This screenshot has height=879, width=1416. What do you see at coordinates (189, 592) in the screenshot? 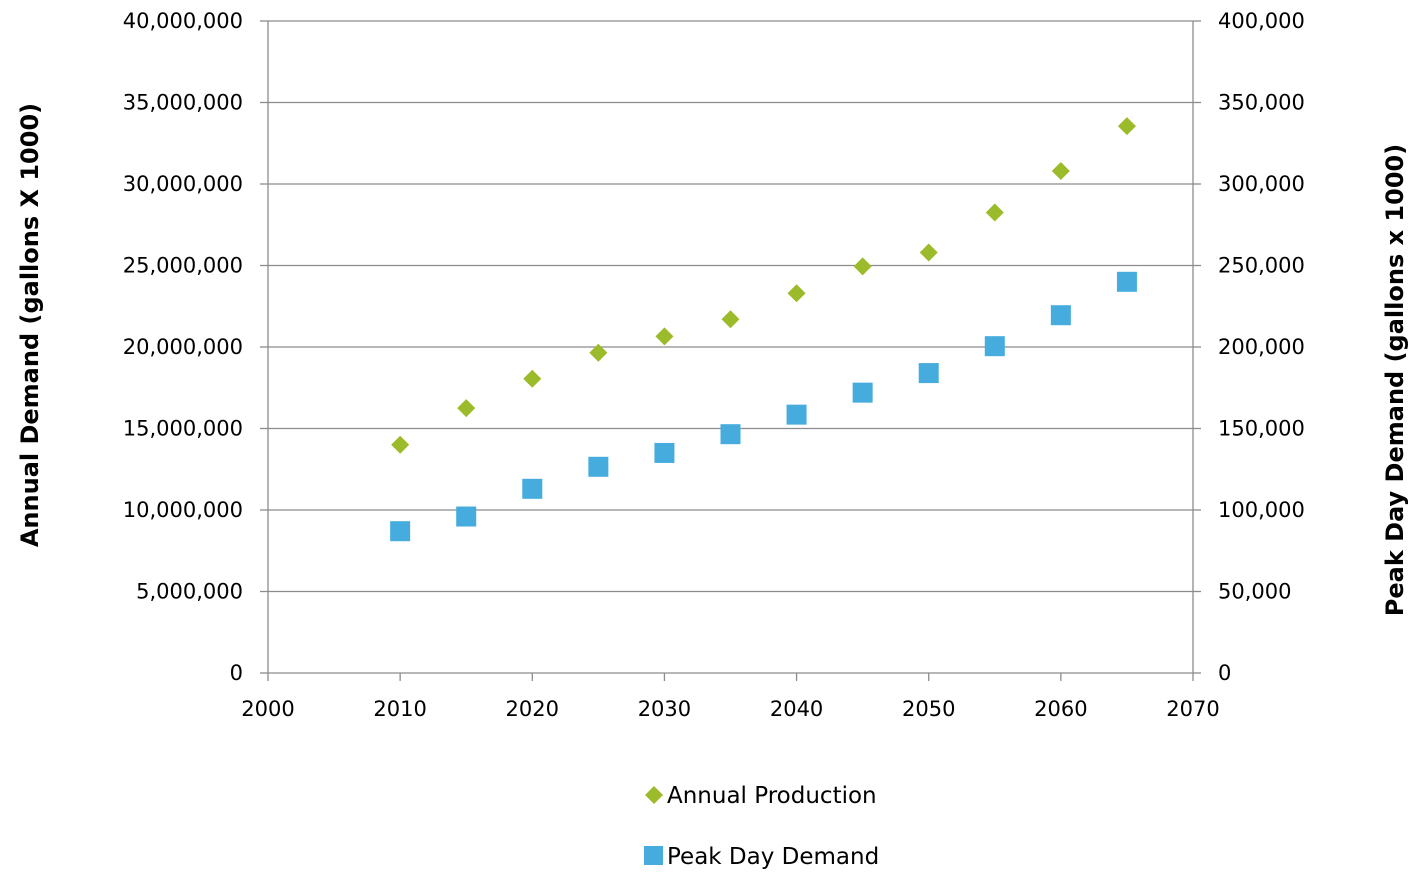
I see `y-tick-label: 5,000,000` at bounding box center [189, 592].